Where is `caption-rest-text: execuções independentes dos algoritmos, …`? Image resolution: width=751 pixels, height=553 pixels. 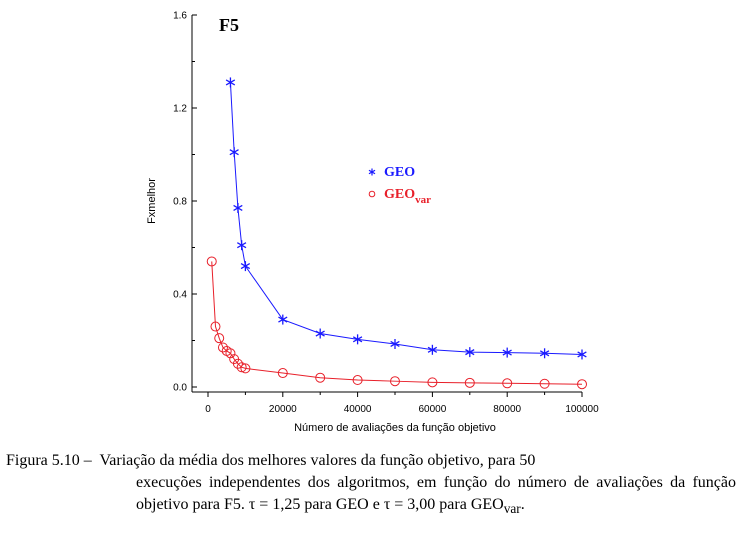 caption-rest-text: execuções independentes dos algoritmos, … is located at coordinates (436, 493).